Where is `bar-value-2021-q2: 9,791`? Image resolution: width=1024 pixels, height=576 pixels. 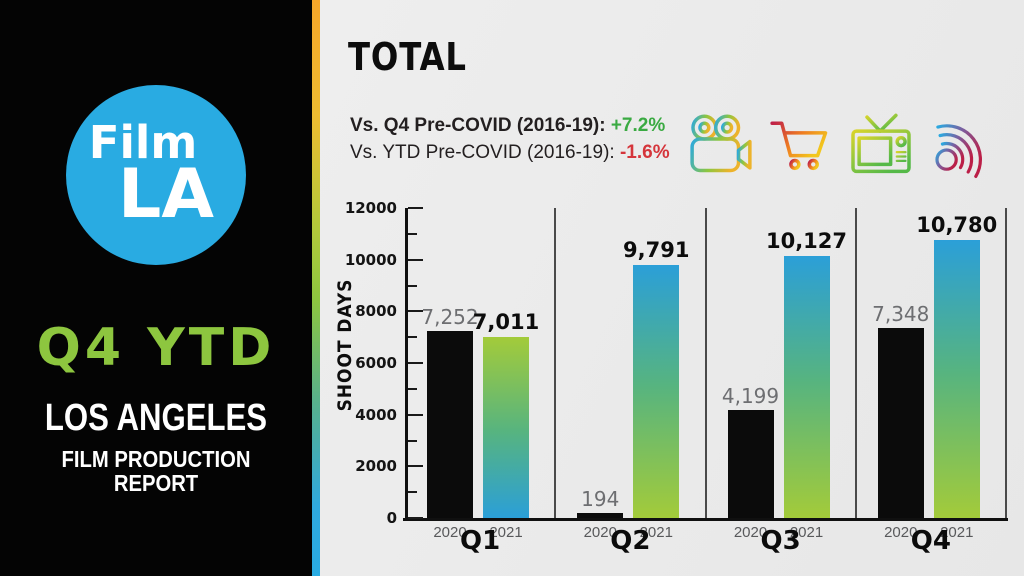
bar-value-2021-q2: 9,791 is located at coordinates (656, 250).